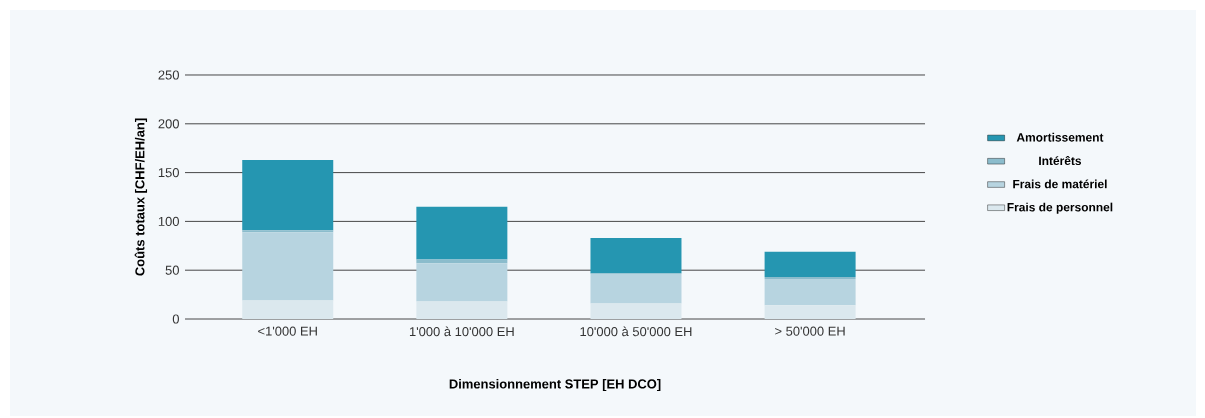 This screenshot has width=1205, height=418. I want to click on legend-label: Amortissement, so click(1060, 137).